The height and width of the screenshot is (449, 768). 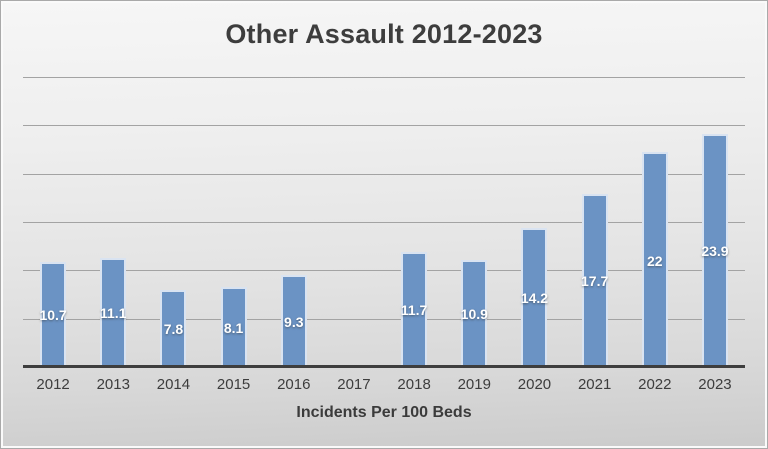 What do you see at coordinates (655, 384) in the screenshot?
I see `x-tick-label-2022: 2022` at bounding box center [655, 384].